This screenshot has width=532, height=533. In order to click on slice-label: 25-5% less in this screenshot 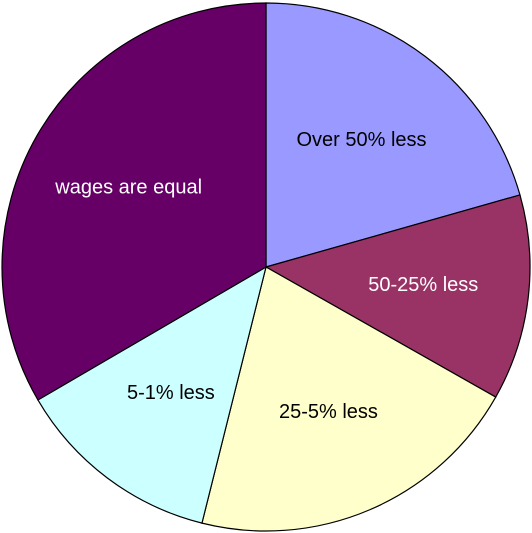, I will do `click(328, 412)`.